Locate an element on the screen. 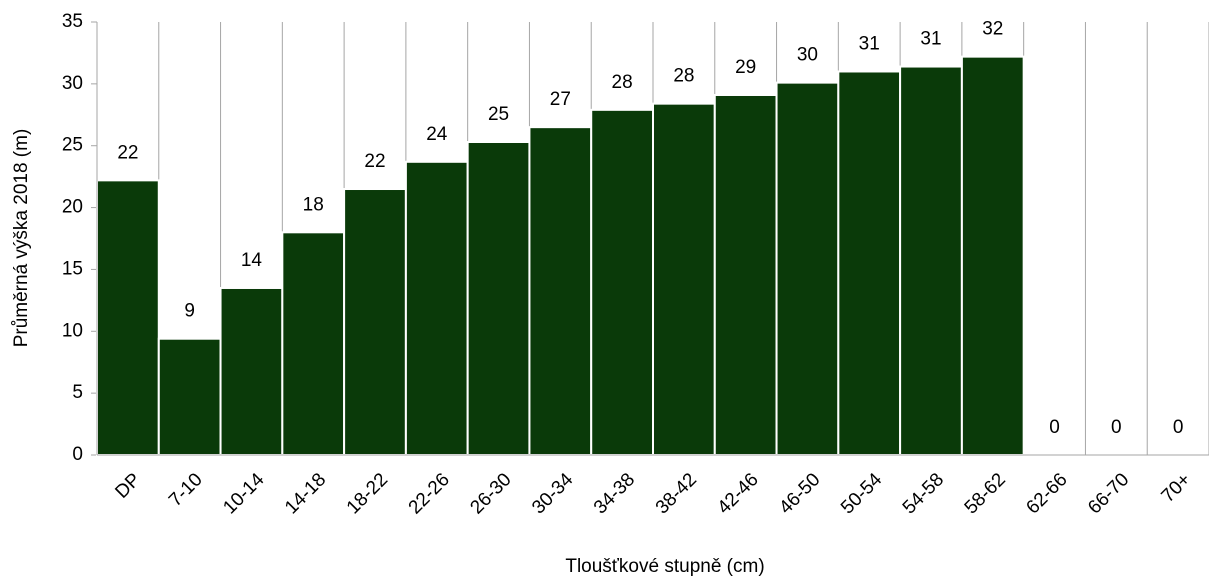 The height and width of the screenshot is (582, 1209). x-tick-label: 7-10 is located at coordinates (186, 490).